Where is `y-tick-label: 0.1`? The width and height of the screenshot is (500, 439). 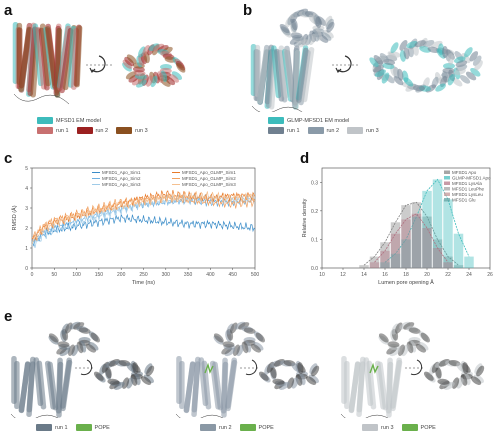
y-tick-label: 0.1 is located at coordinates (314, 240).